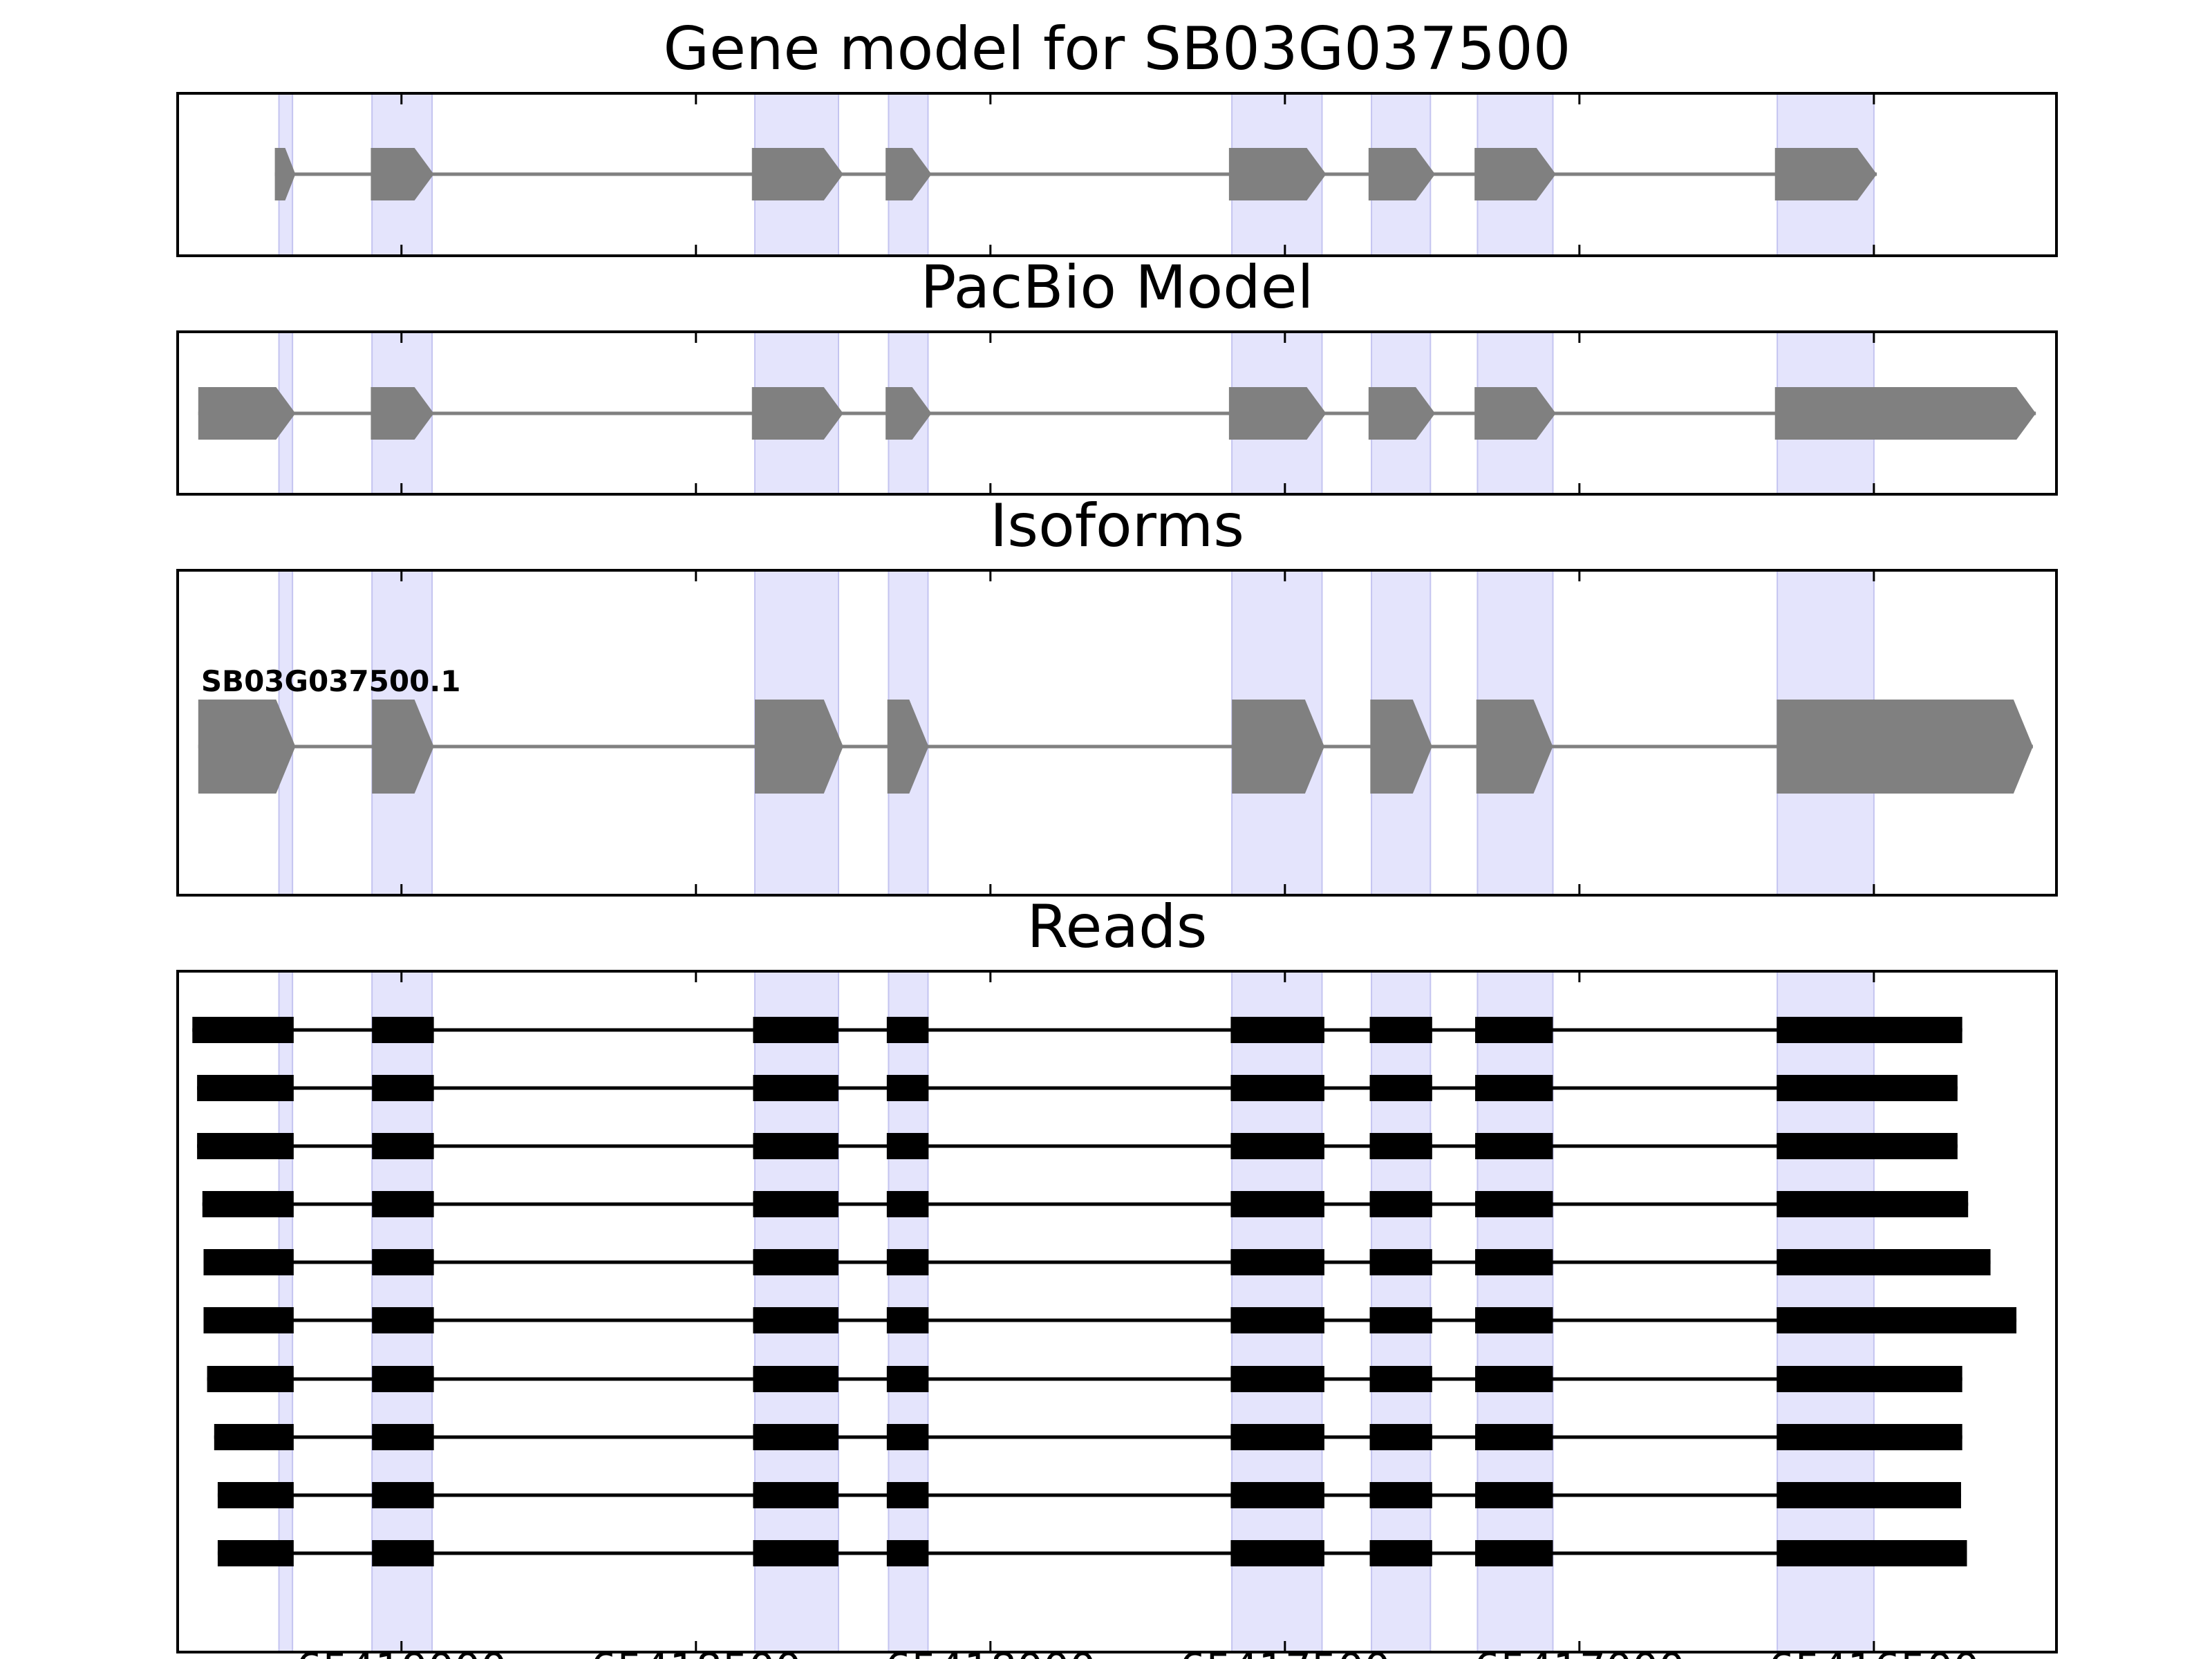 The width and height of the screenshot is (2212, 1659). Describe the element at coordinates (1117, 49) in the screenshot. I see `panel-title: Gene model for SB03G037500` at that location.